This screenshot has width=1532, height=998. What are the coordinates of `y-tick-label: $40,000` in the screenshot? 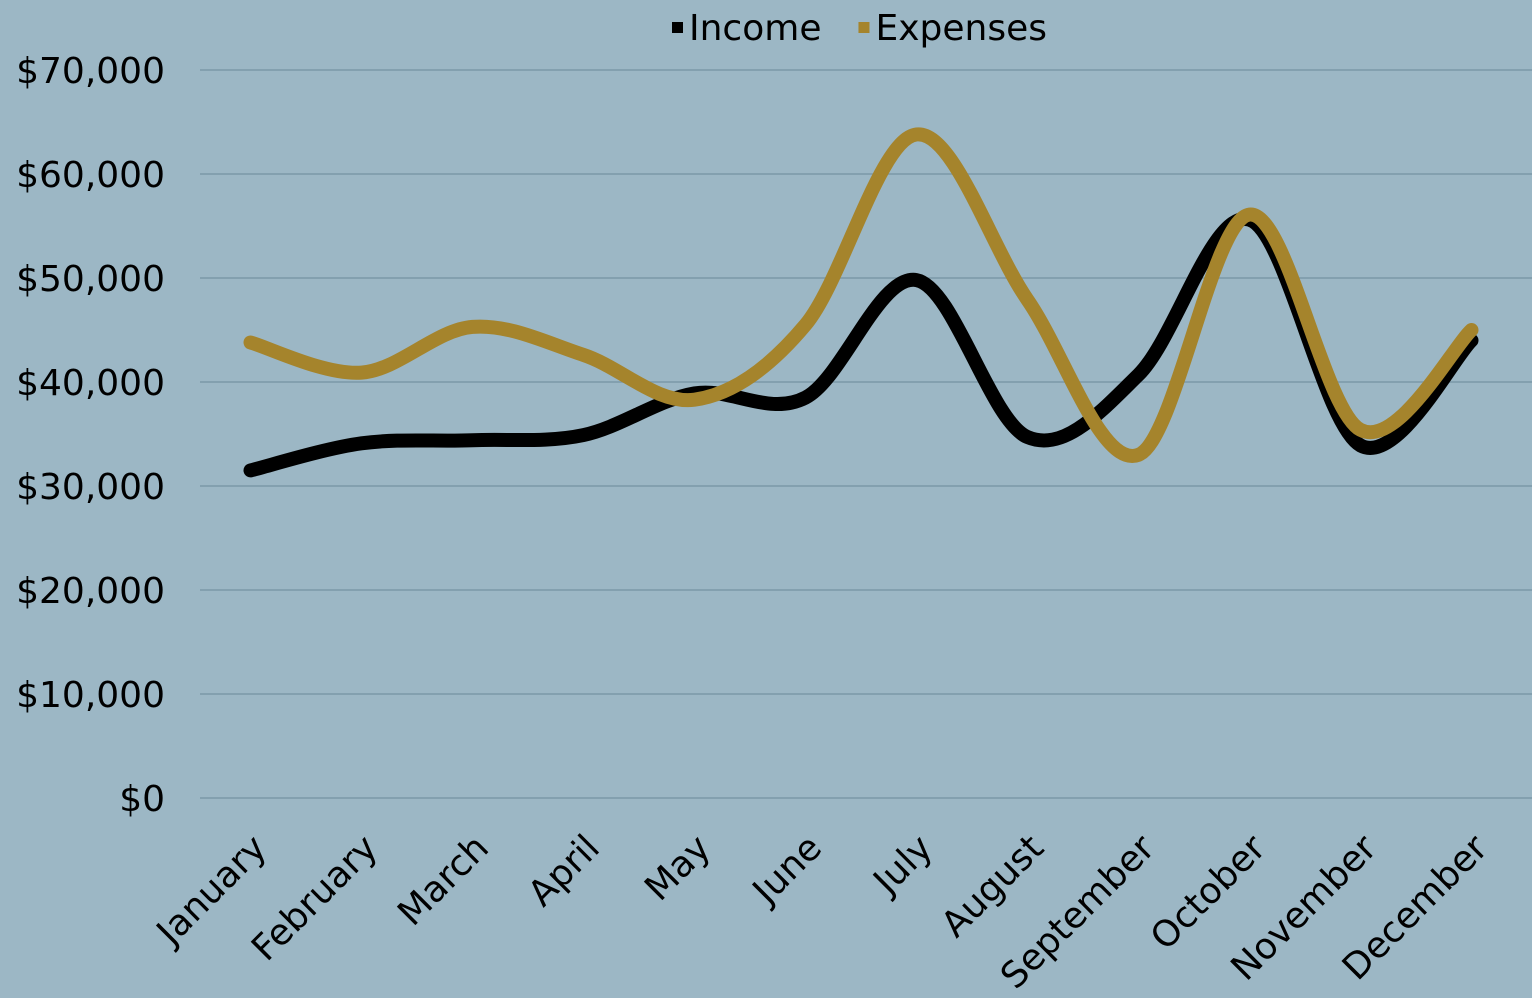 It's located at (90, 383).